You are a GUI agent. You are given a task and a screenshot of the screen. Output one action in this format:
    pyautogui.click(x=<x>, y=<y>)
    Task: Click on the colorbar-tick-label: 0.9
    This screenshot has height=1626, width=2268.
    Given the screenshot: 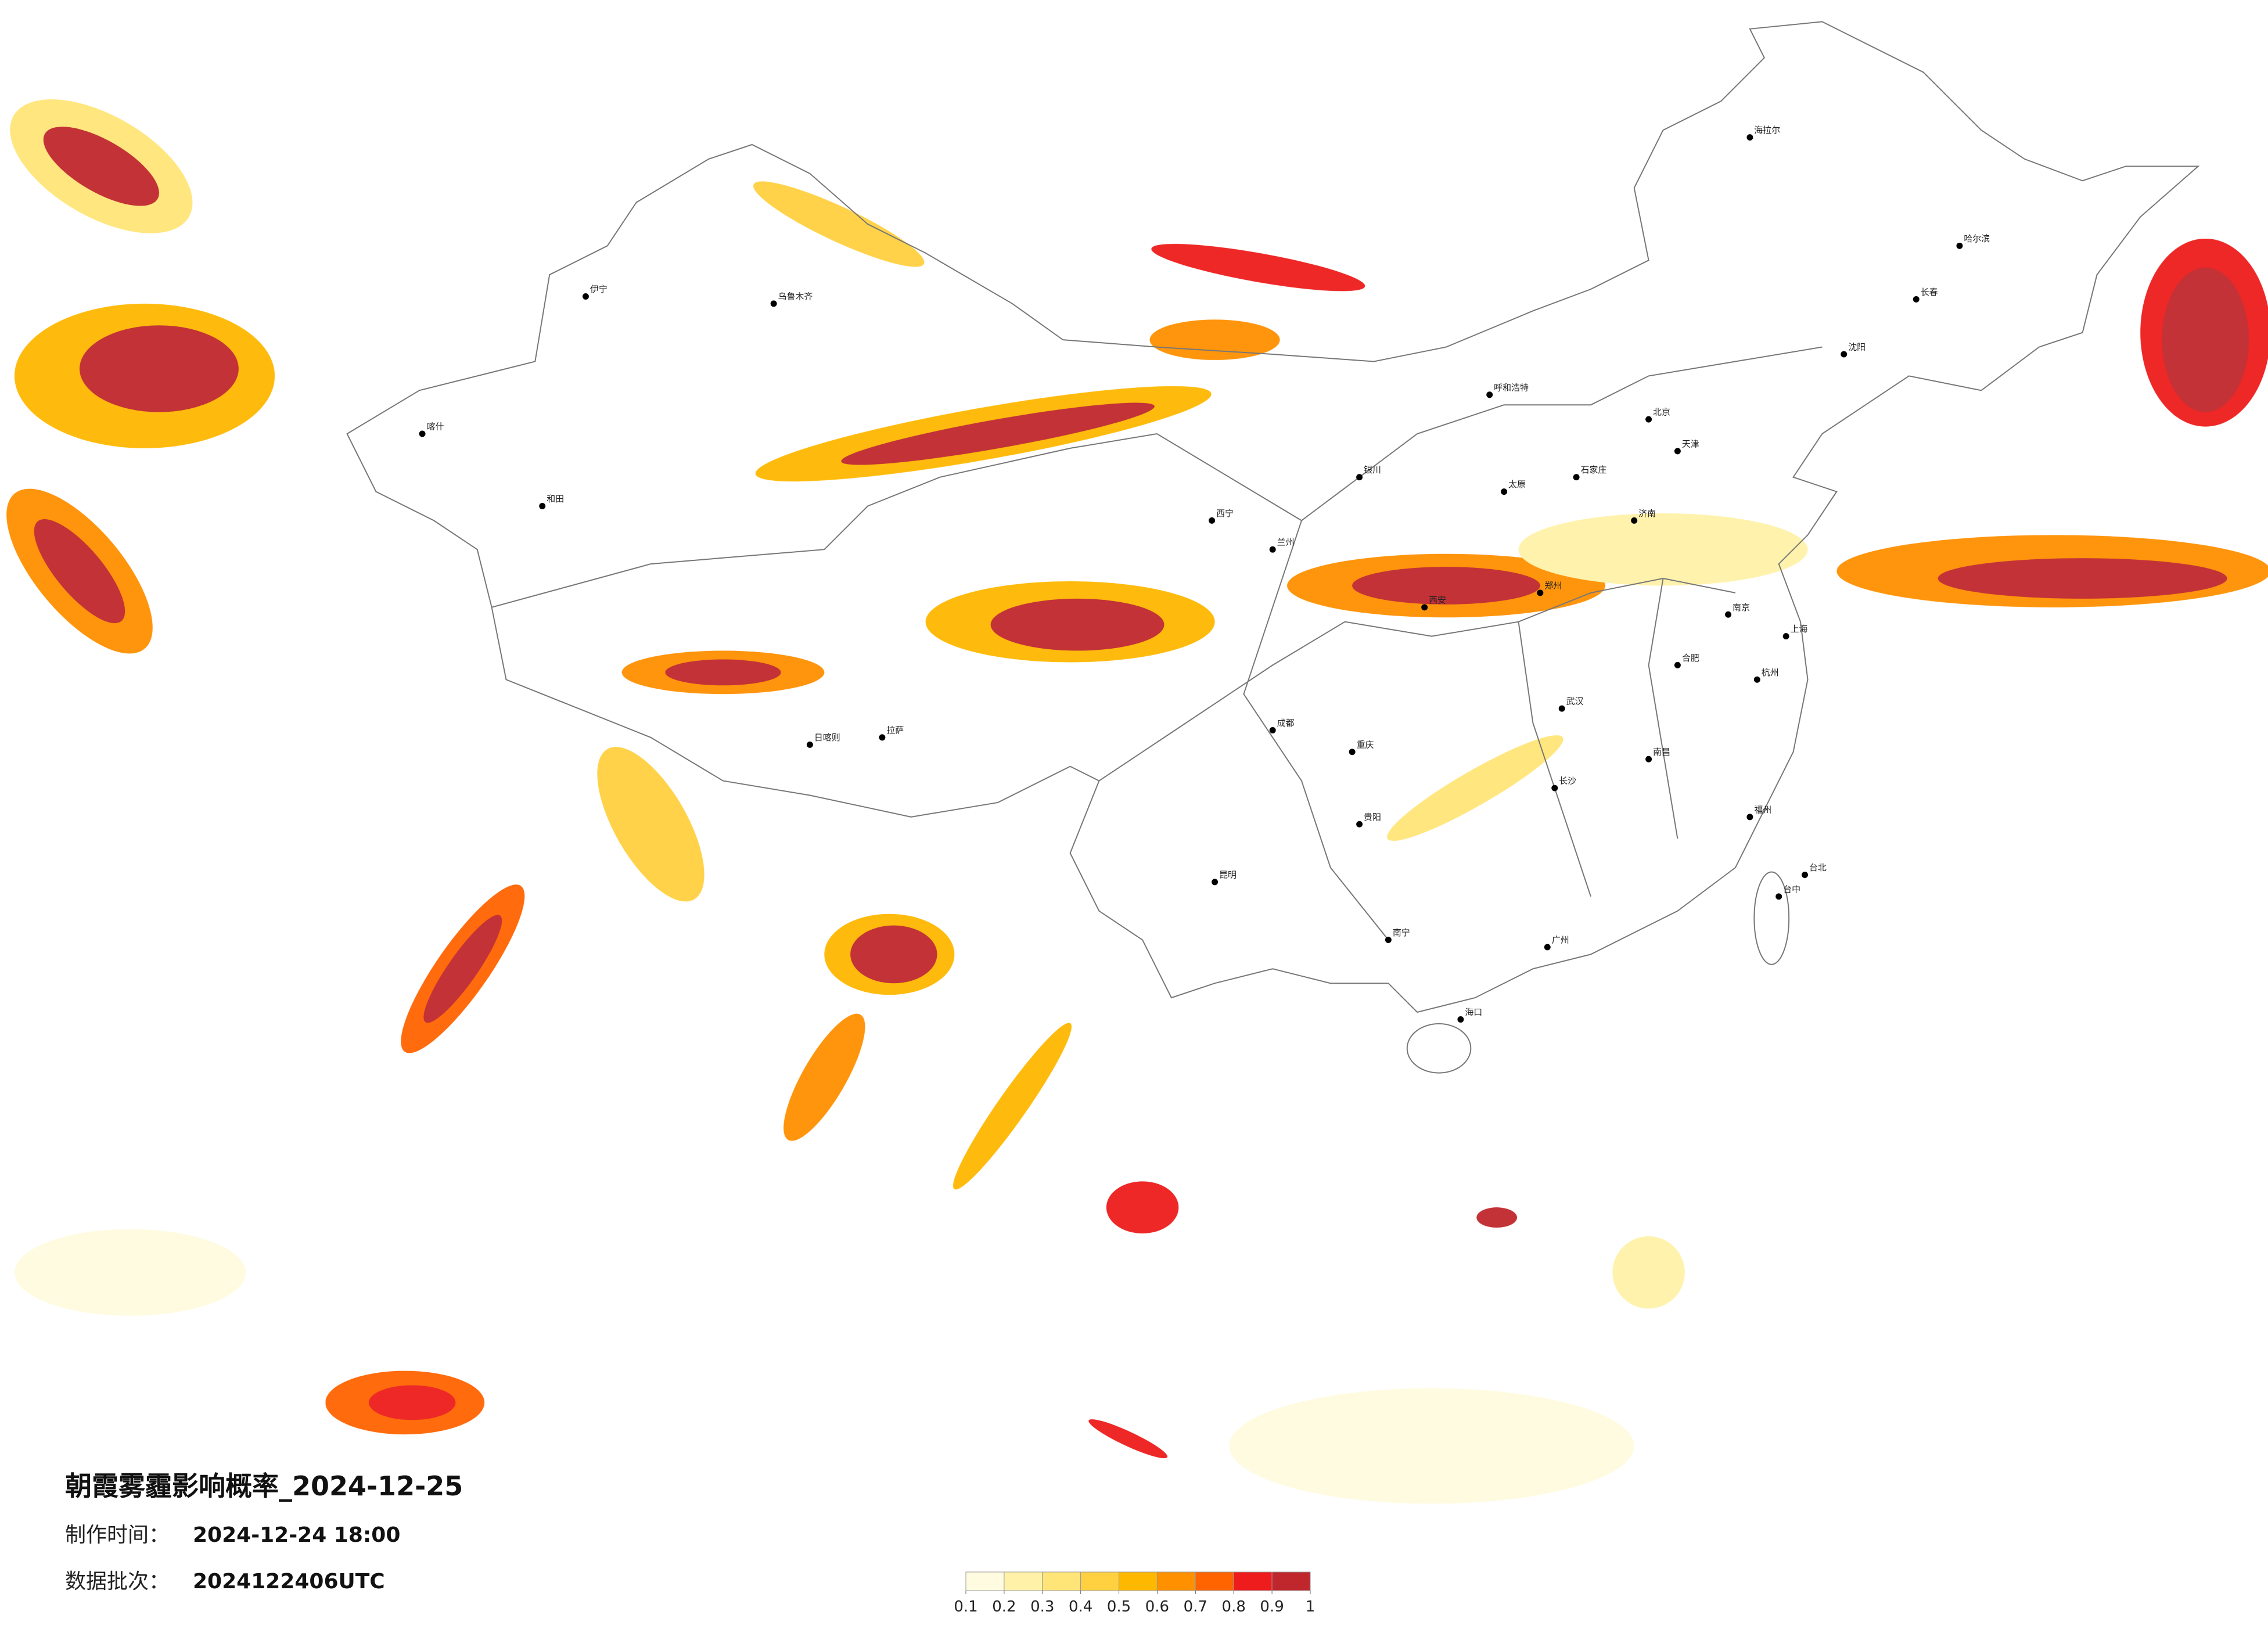 What is the action you would take?
    pyautogui.click(x=1272, y=1607)
    